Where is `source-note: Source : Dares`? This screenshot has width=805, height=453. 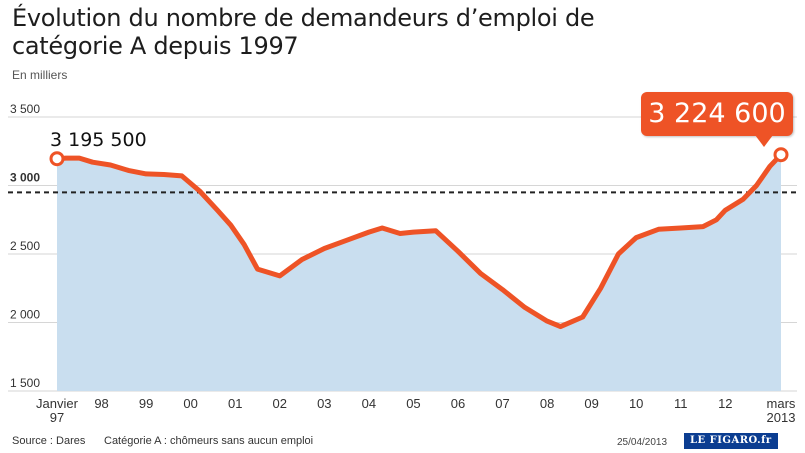
source-note: Source : Dares is located at coordinates (49, 441).